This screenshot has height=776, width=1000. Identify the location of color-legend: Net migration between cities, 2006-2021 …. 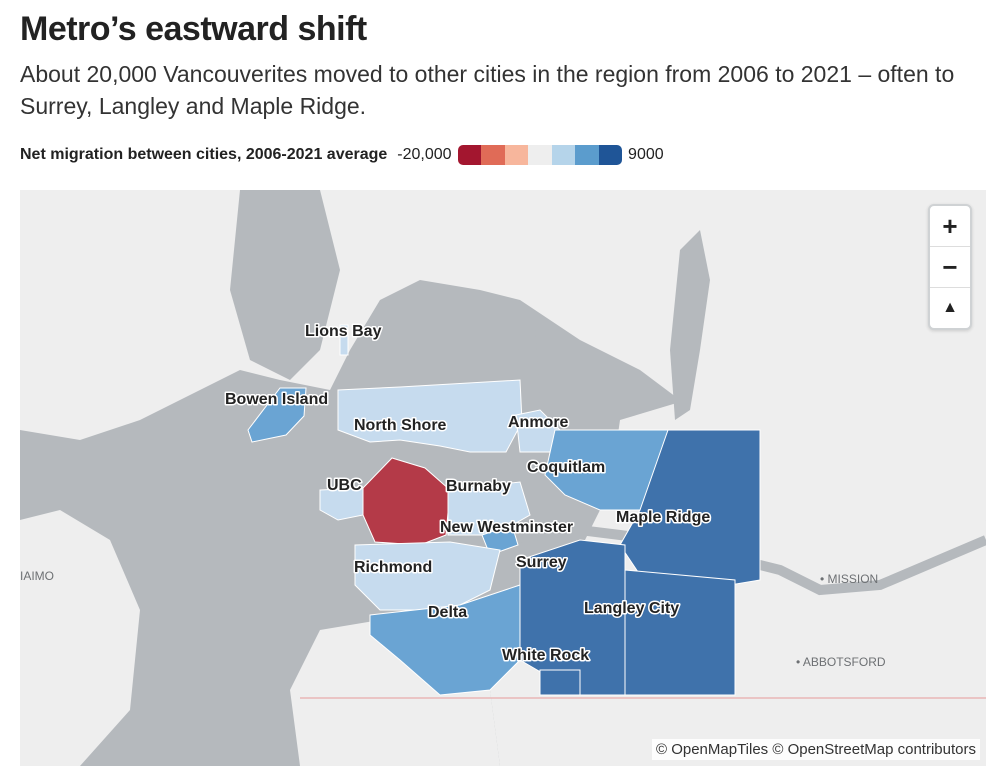
(342, 155).